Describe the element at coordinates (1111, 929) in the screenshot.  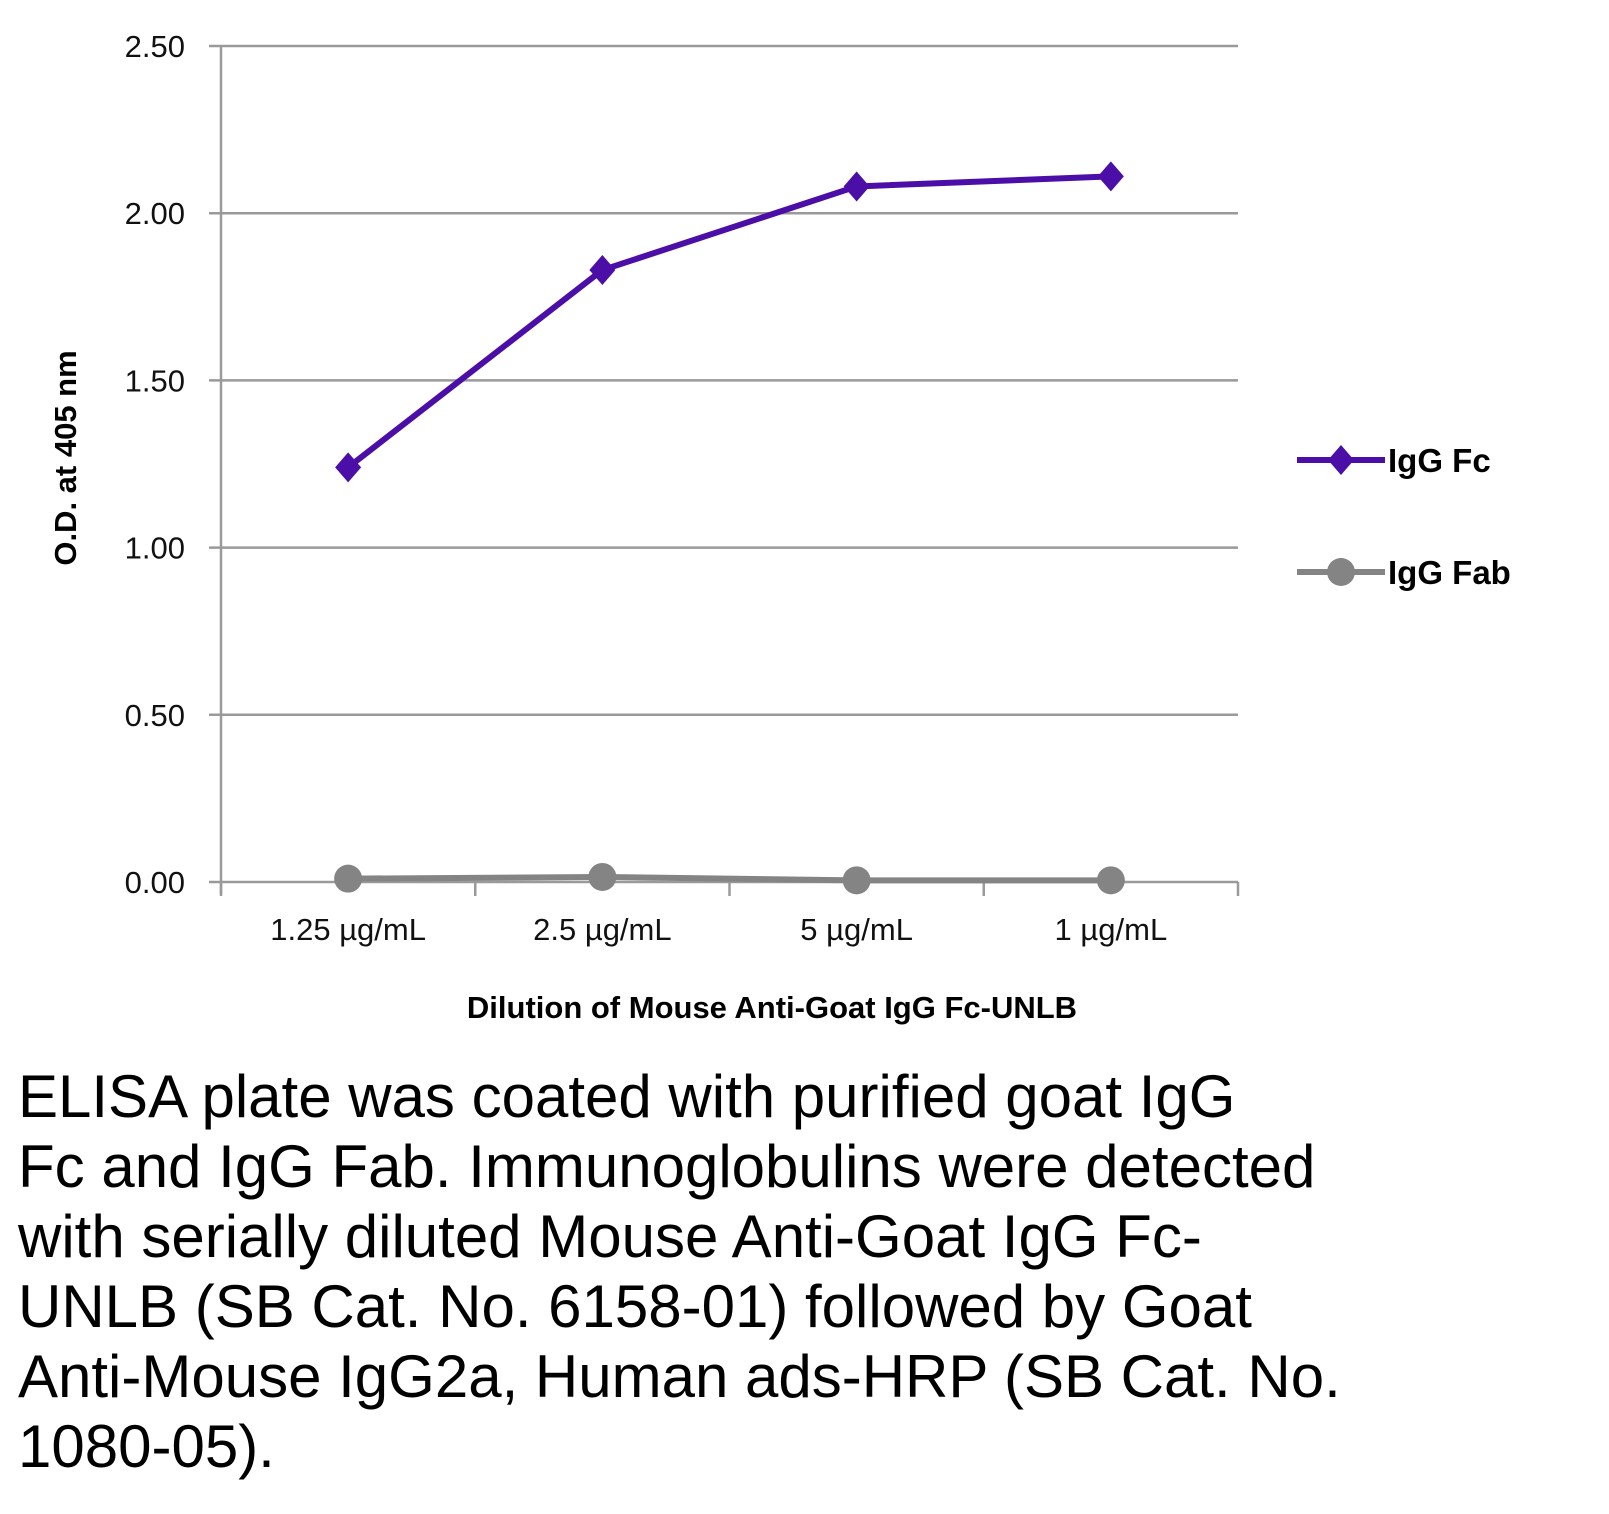
I see `x-tick-label: 1 µg/mL` at that location.